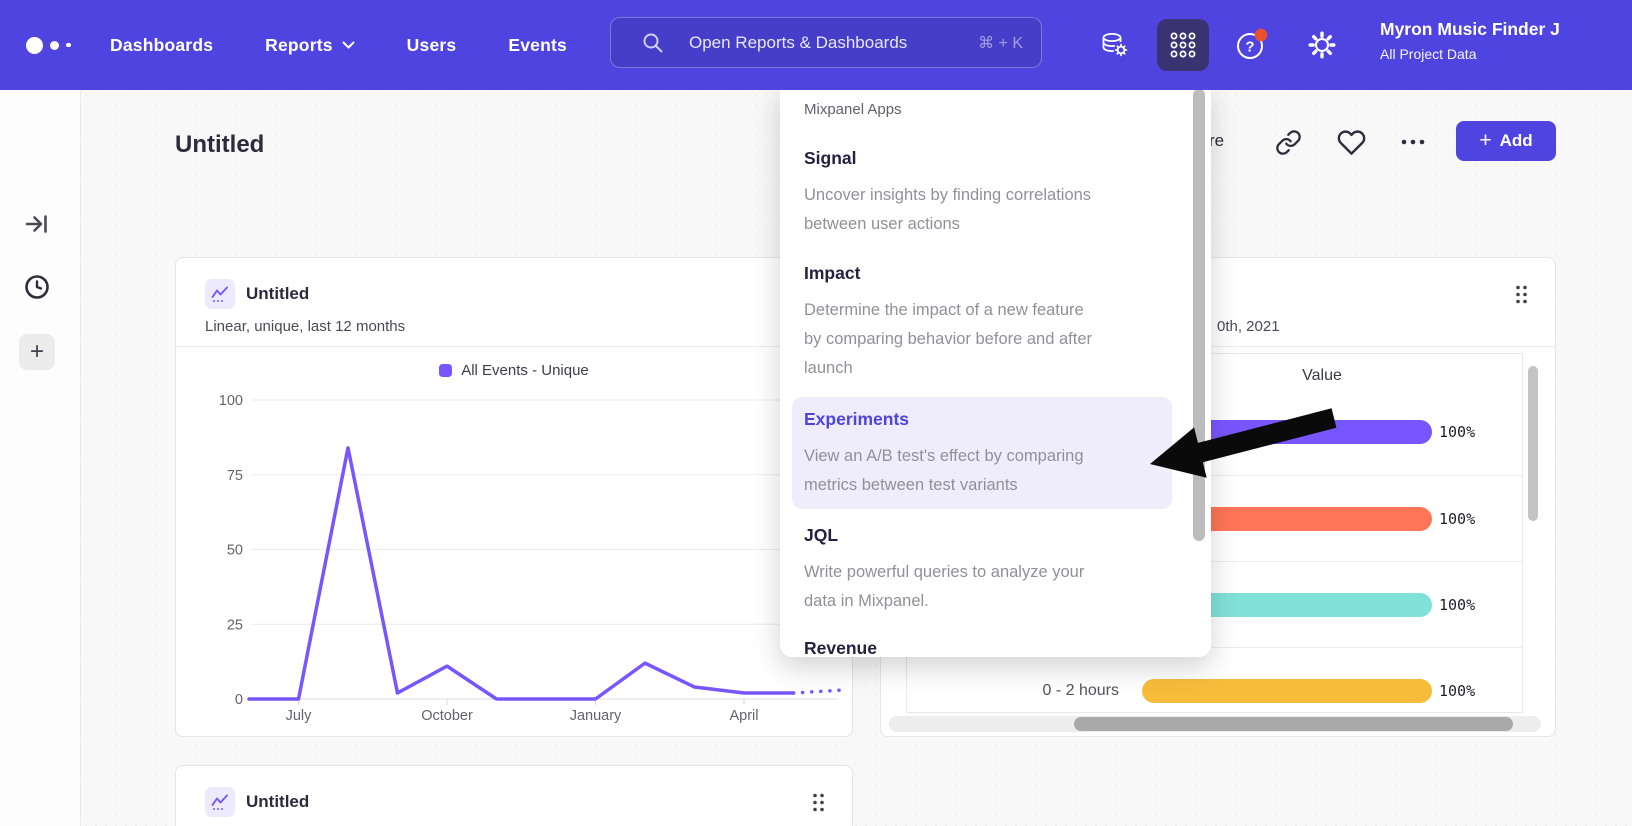 The image size is (1632, 826). Describe the element at coordinates (1506, 40) in the screenshot. I see `user-project-menu: Myron Music Finder J All Project Data` at that location.